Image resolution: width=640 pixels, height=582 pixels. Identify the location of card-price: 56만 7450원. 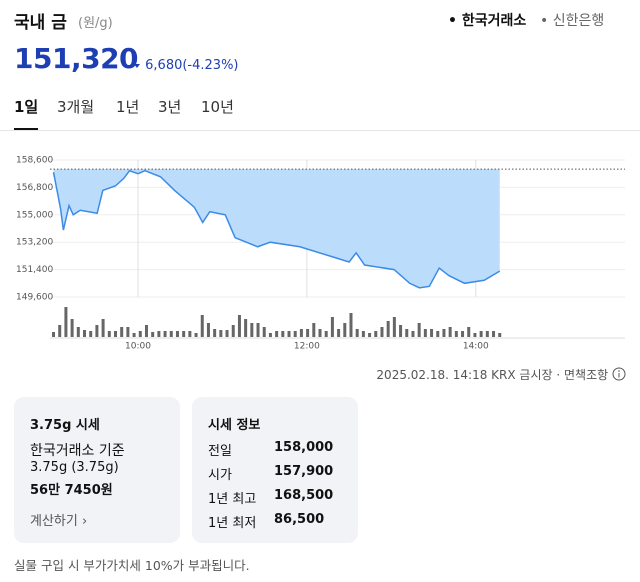
(71, 490).